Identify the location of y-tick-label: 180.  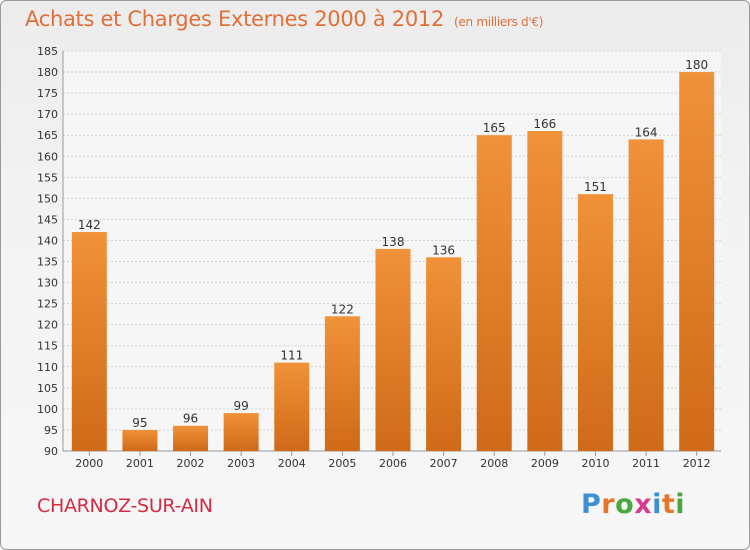
(47, 72).